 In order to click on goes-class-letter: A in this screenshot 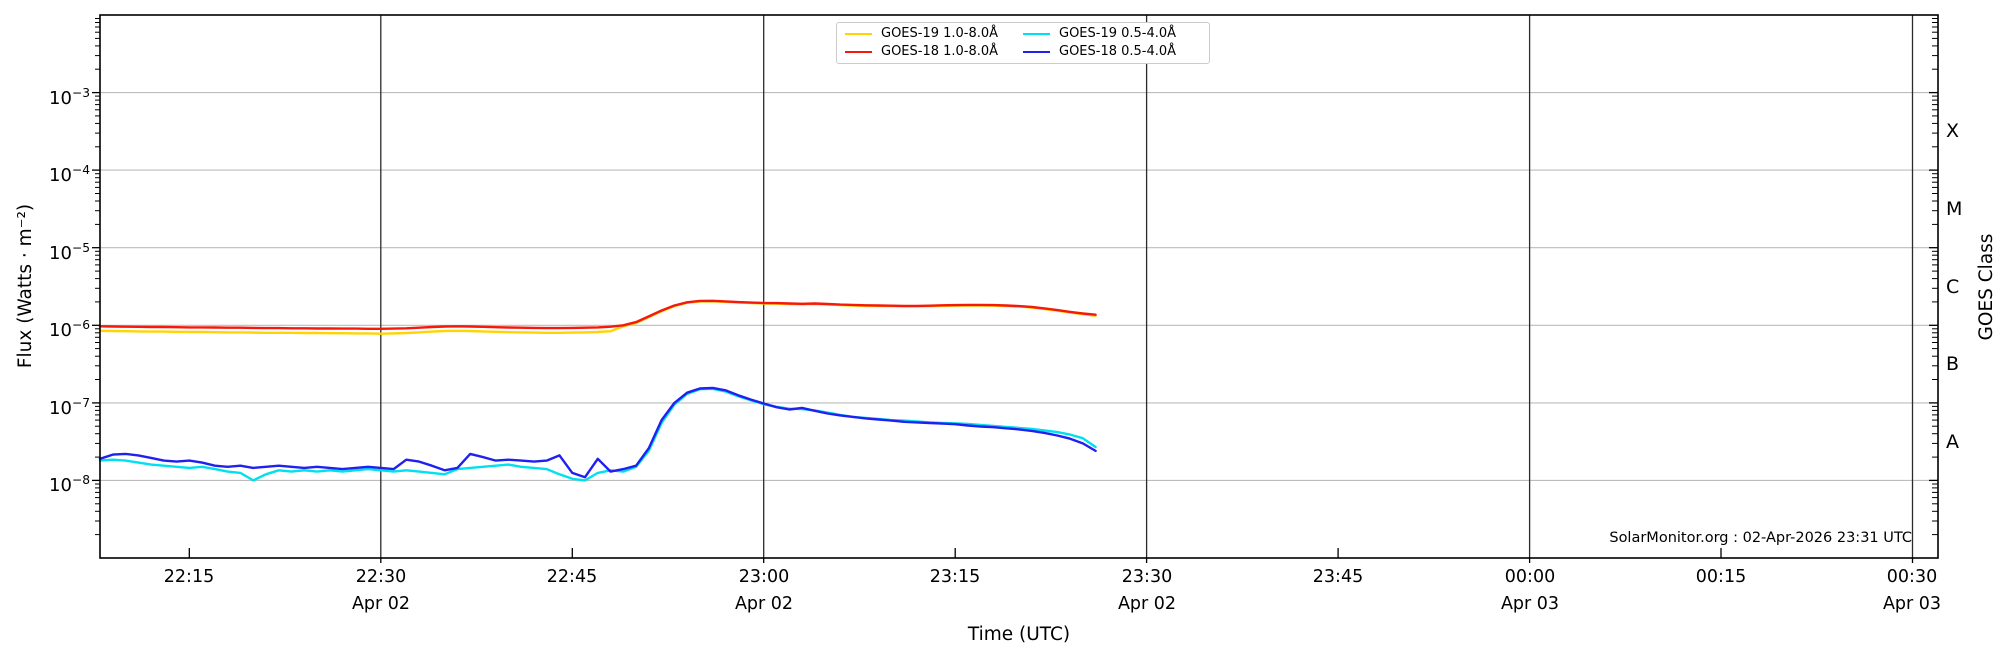, I will do `click(1952, 442)`.